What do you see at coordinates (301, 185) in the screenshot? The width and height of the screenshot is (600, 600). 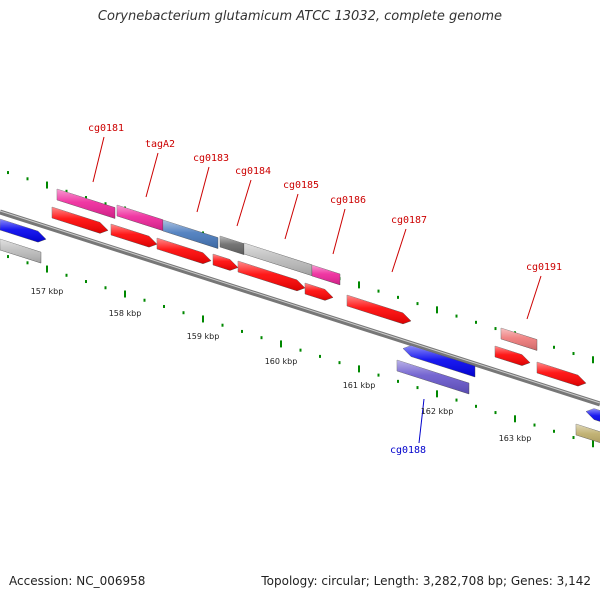 I see `gene-label-cg0185: cg0185` at bounding box center [301, 185].